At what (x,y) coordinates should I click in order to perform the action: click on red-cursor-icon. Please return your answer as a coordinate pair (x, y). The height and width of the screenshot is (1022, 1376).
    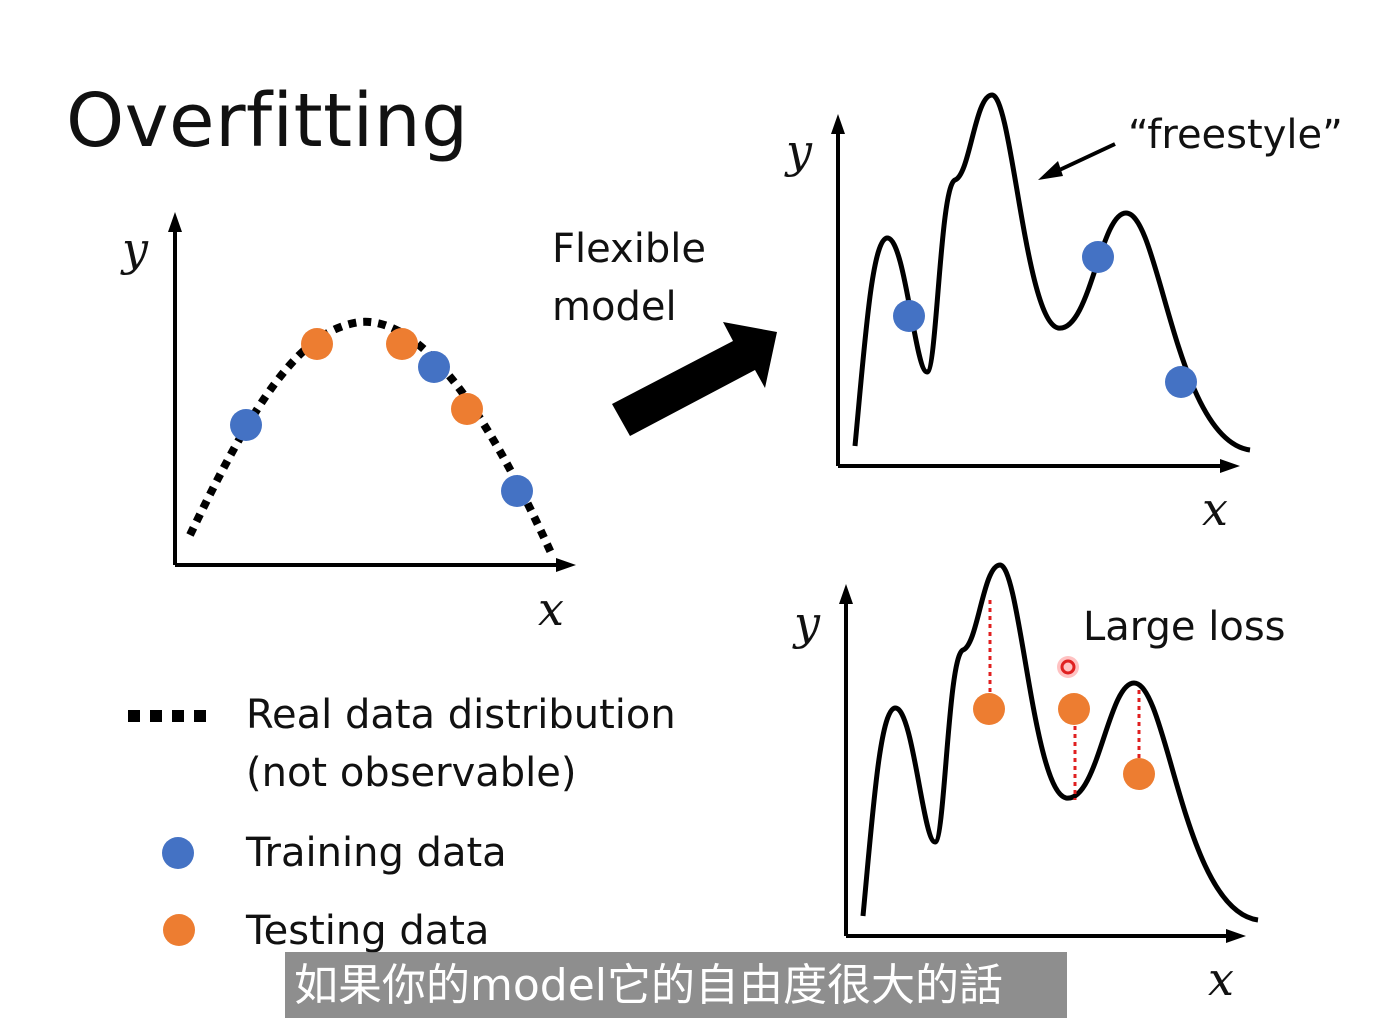
    Looking at the image, I should click on (1068, 667).